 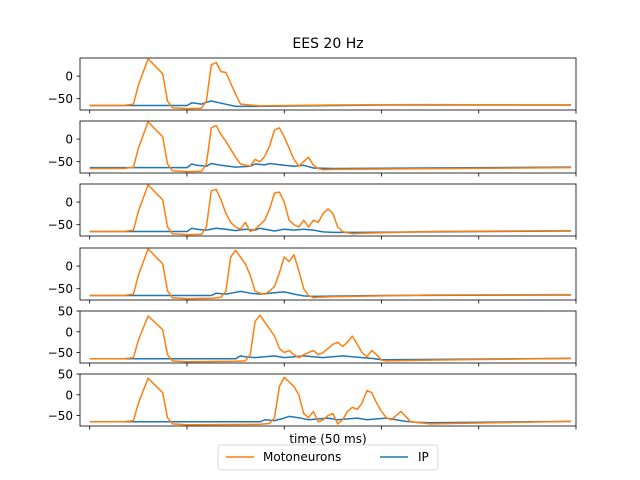 What do you see at coordinates (302, 457) in the screenshot?
I see `legend-label-motoneurons: Motoneurons` at bounding box center [302, 457].